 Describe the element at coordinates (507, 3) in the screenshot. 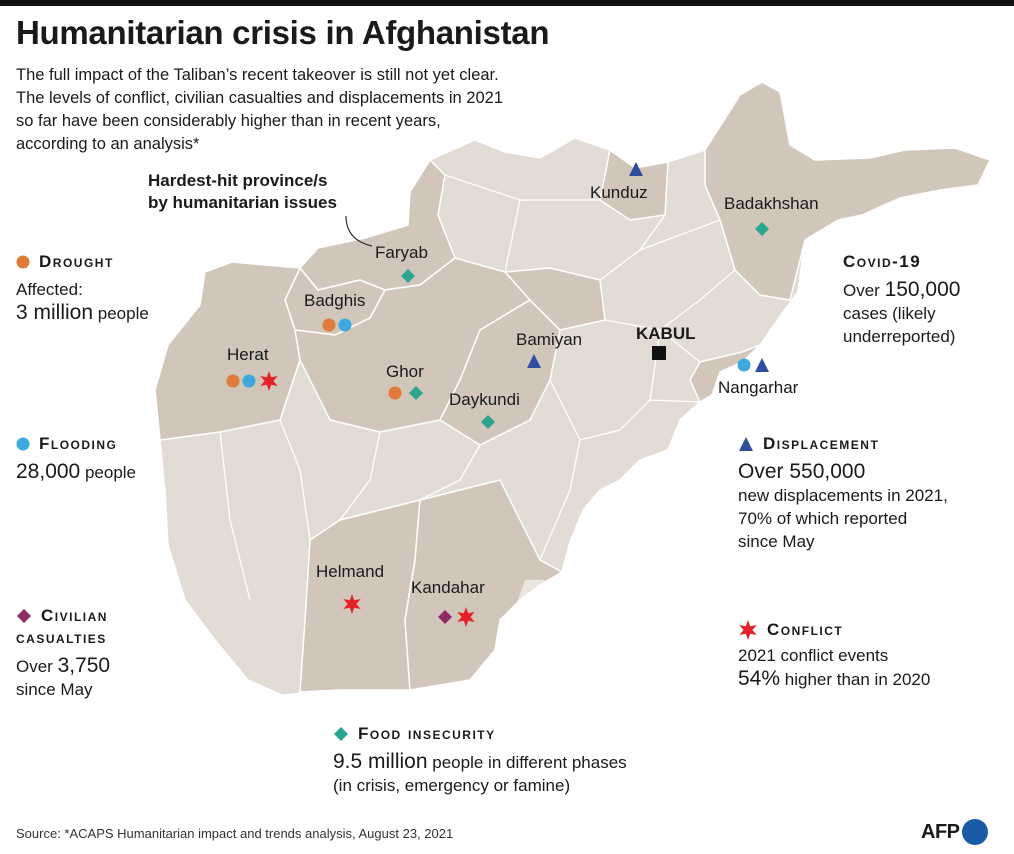

I see `top-rule` at that location.